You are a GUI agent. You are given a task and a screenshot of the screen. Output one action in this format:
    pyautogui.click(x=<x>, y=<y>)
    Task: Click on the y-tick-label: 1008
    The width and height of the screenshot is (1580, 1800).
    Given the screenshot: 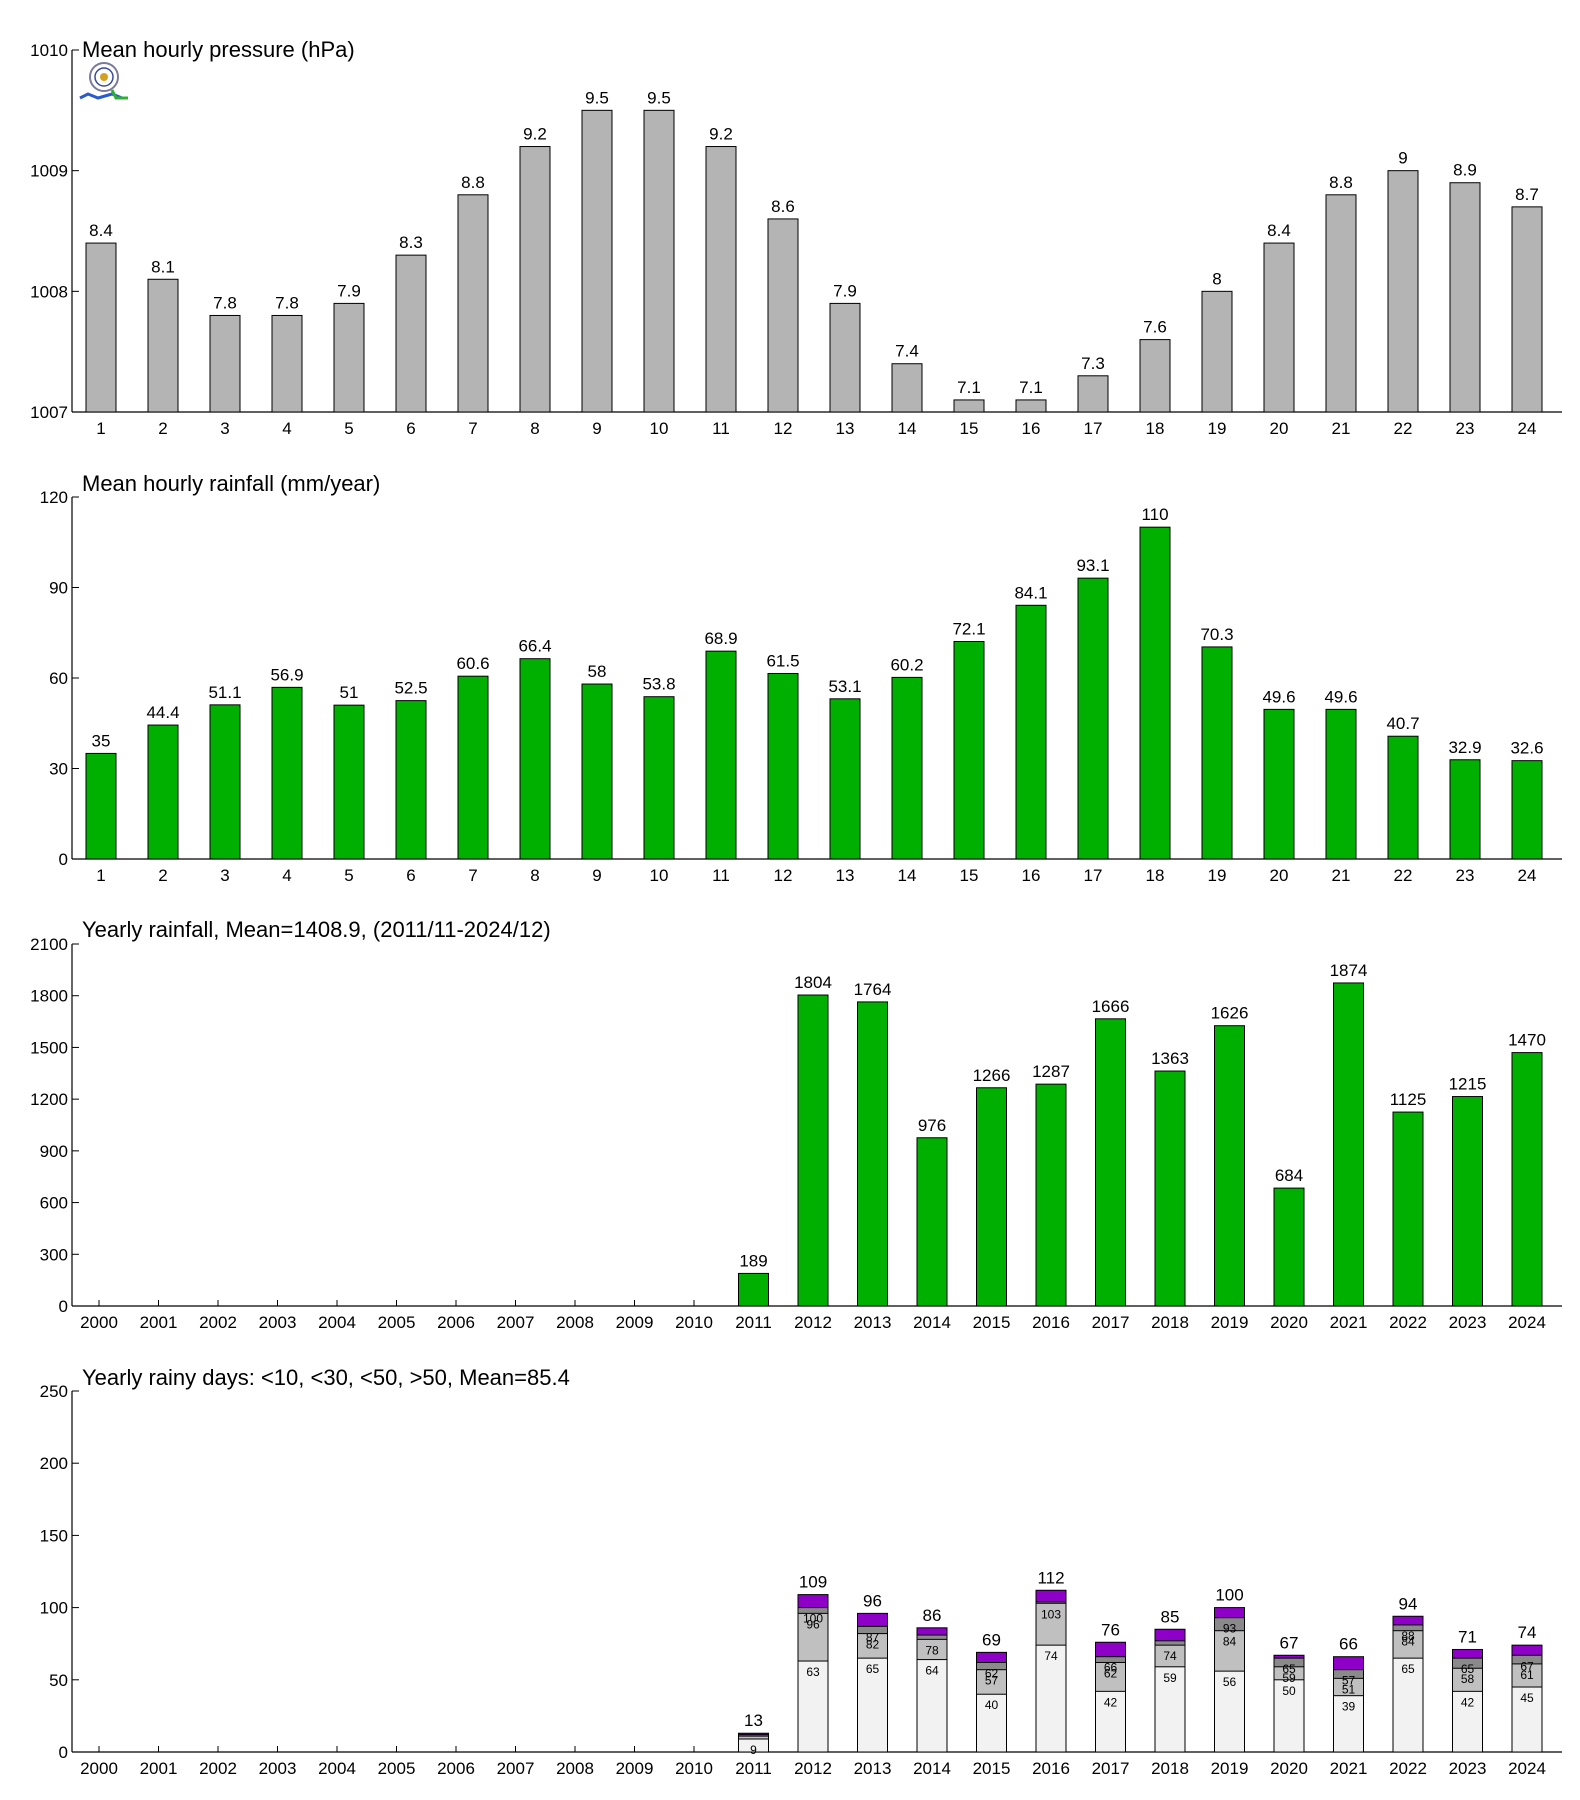 What is the action you would take?
    pyautogui.click(x=49, y=291)
    